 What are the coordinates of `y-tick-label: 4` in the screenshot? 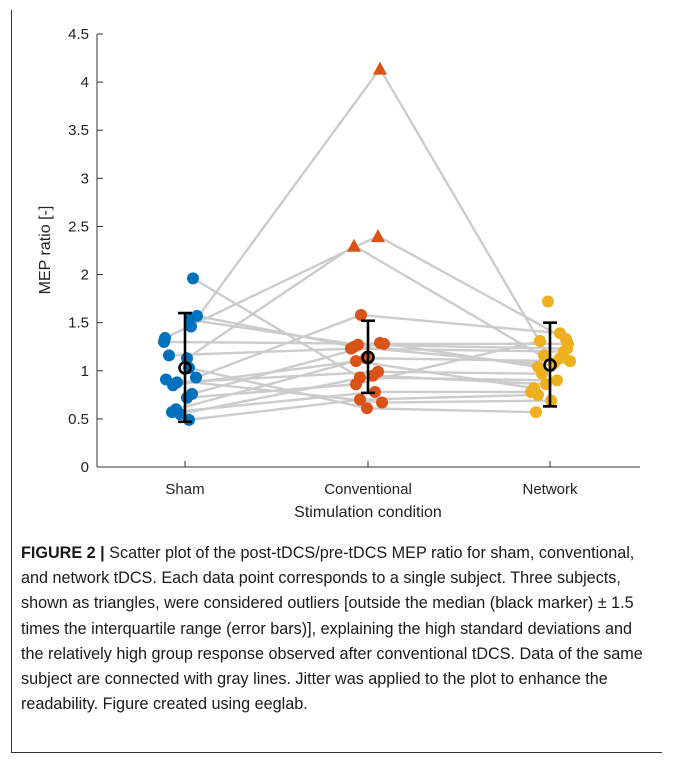 It's located at (85, 82).